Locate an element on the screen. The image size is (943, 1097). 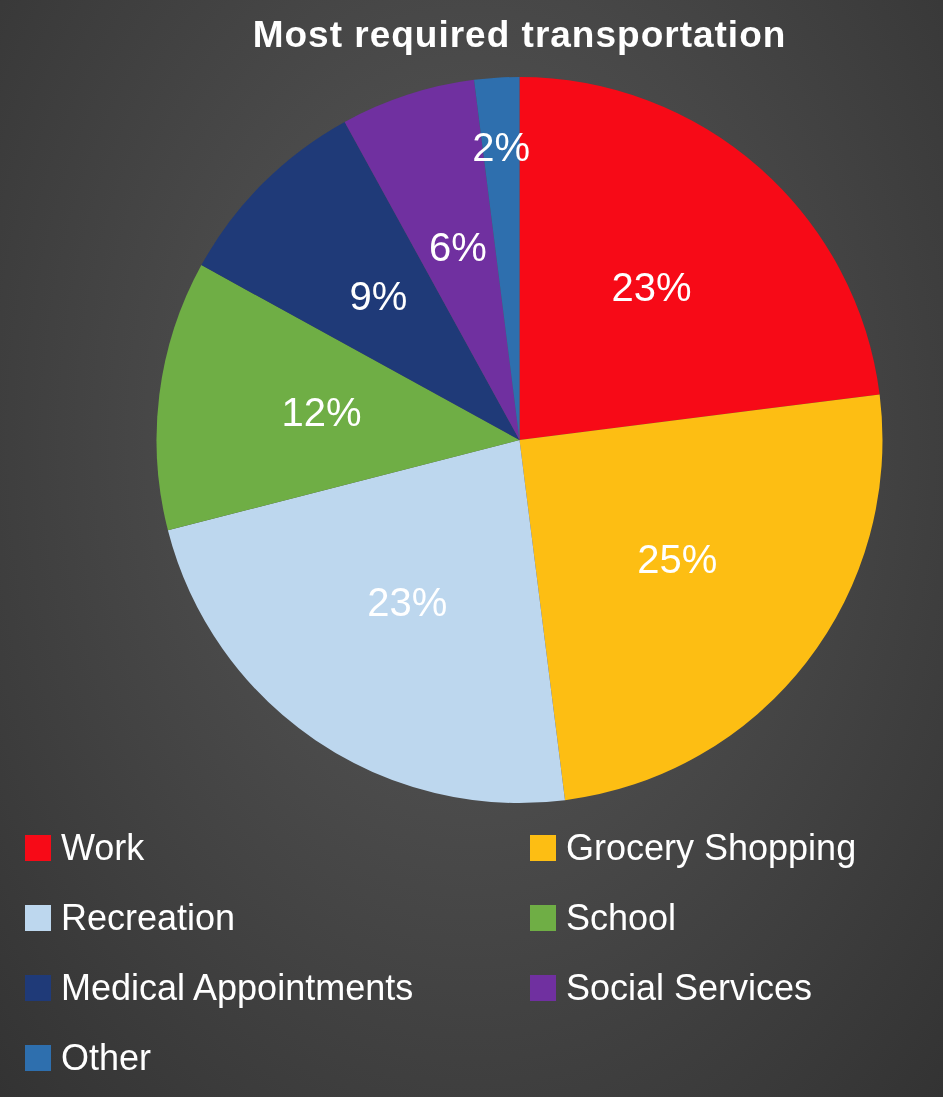
legend-label: Grocery Shopping is located at coordinates (711, 848).